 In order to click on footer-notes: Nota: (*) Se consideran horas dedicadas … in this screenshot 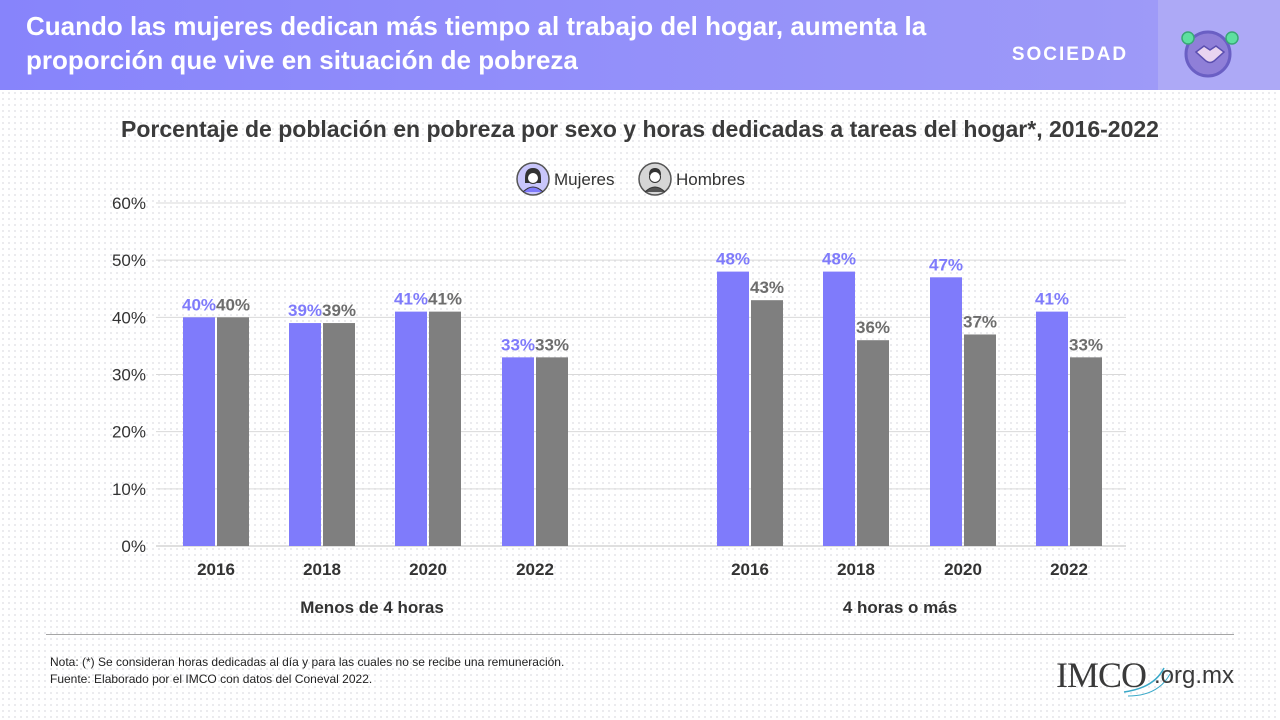, I will do `click(307, 671)`.